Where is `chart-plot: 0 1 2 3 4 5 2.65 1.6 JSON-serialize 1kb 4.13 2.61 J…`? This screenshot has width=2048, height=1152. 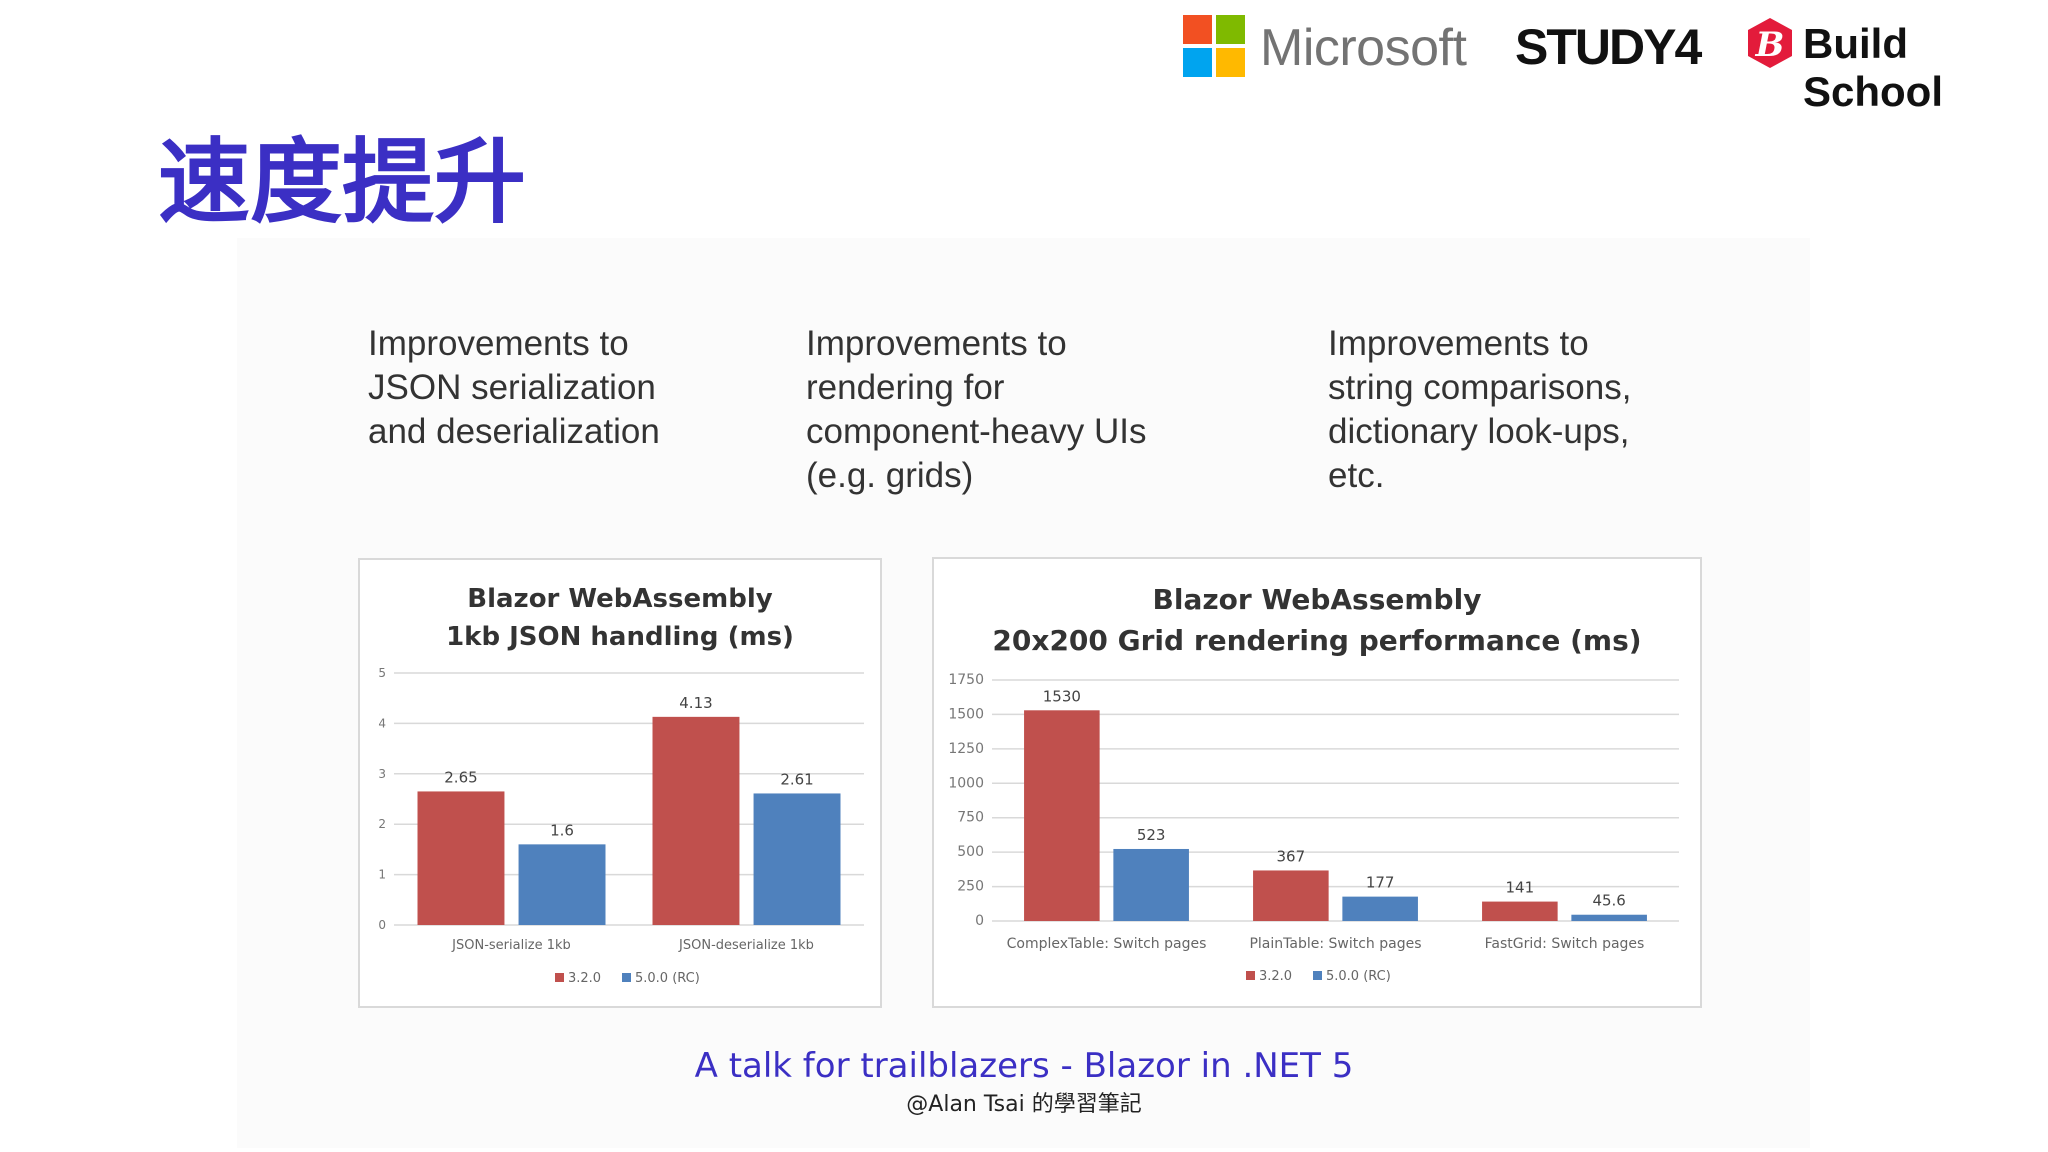
chart-plot: 0 1 2 3 4 5 2.65 1.6 JSON-serialize 1kb 4.13 2.61 J… is located at coordinates (621, 826).